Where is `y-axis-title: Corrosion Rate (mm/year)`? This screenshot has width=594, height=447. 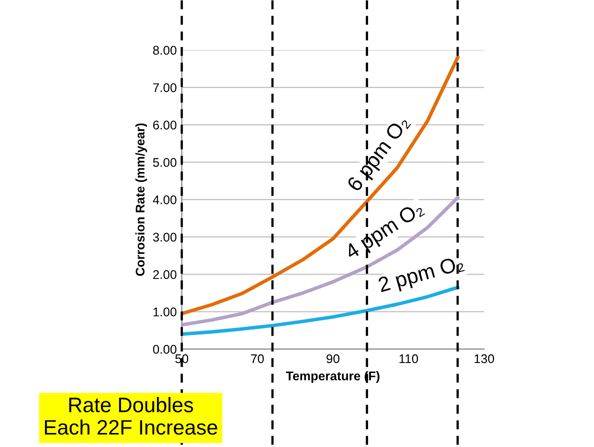 y-axis-title: Corrosion Rate (mm/year) is located at coordinates (141, 199).